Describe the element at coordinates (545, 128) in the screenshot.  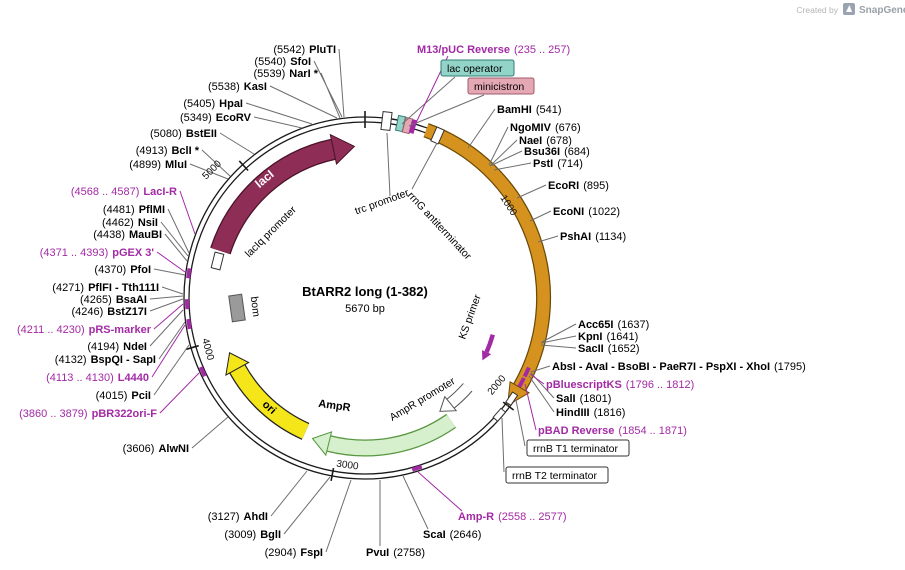
I see `site-ngomiv-label: NgoMIV (676)` at that location.